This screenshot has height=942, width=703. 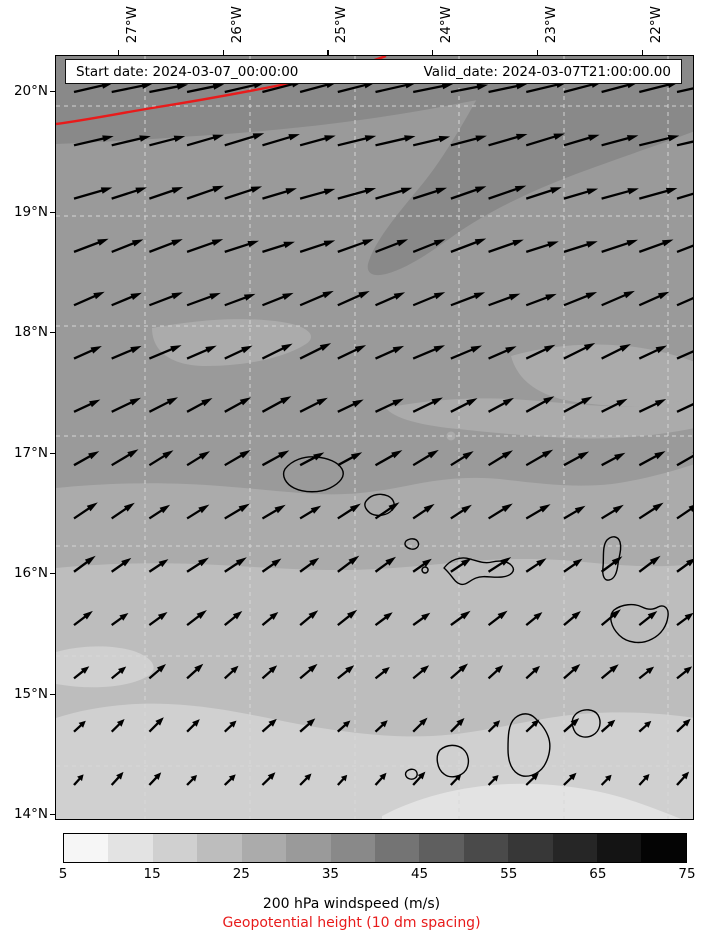 I want to click on x-tick-25°W: 25°W, so click(x=341, y=25).